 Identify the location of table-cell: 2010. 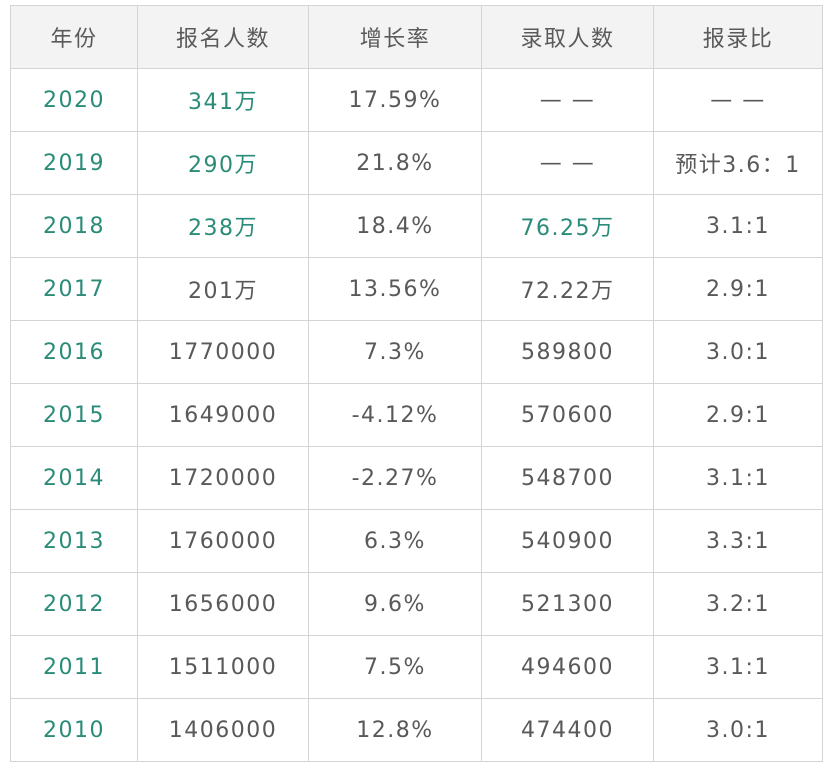
(74, 730).